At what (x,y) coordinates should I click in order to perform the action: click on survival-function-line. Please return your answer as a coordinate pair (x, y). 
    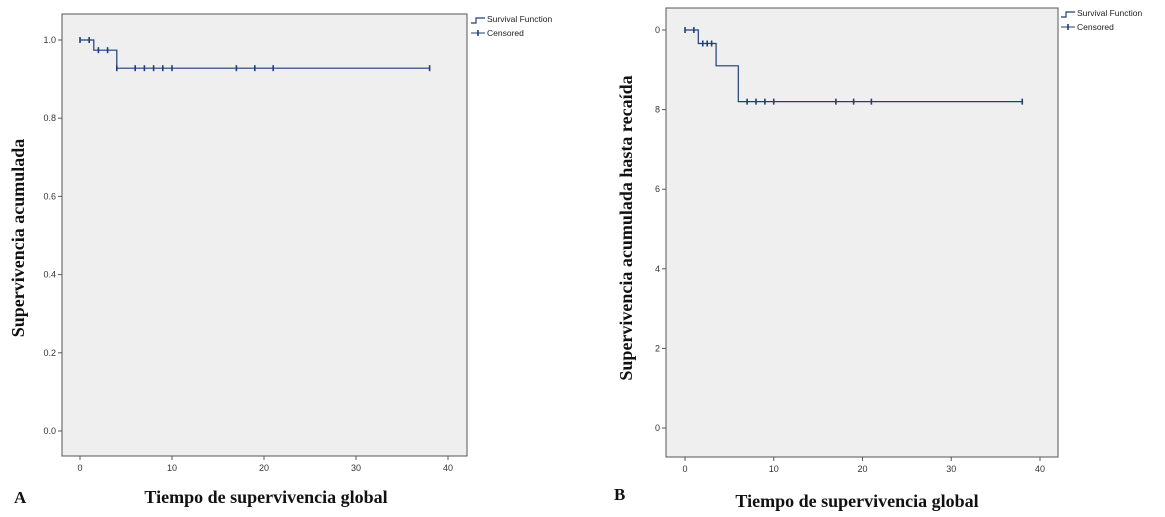
    Looking at the image, I should click on (854, 66).